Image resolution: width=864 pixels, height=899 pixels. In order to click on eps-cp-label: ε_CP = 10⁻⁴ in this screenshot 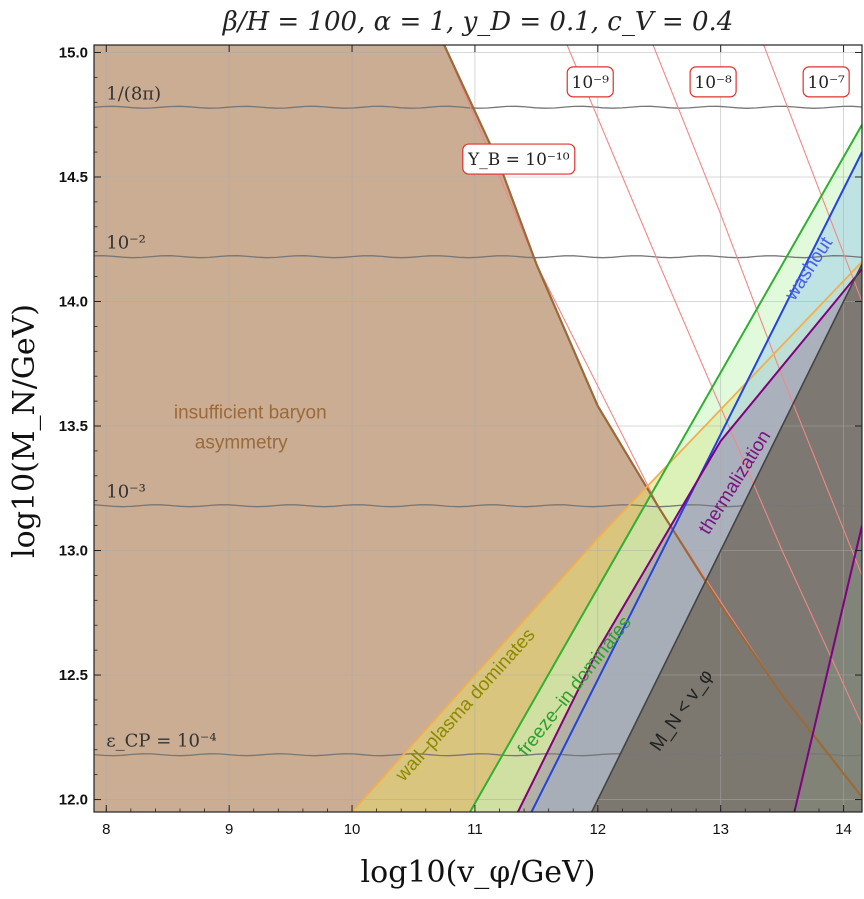, I will do `click(161, 741)`.